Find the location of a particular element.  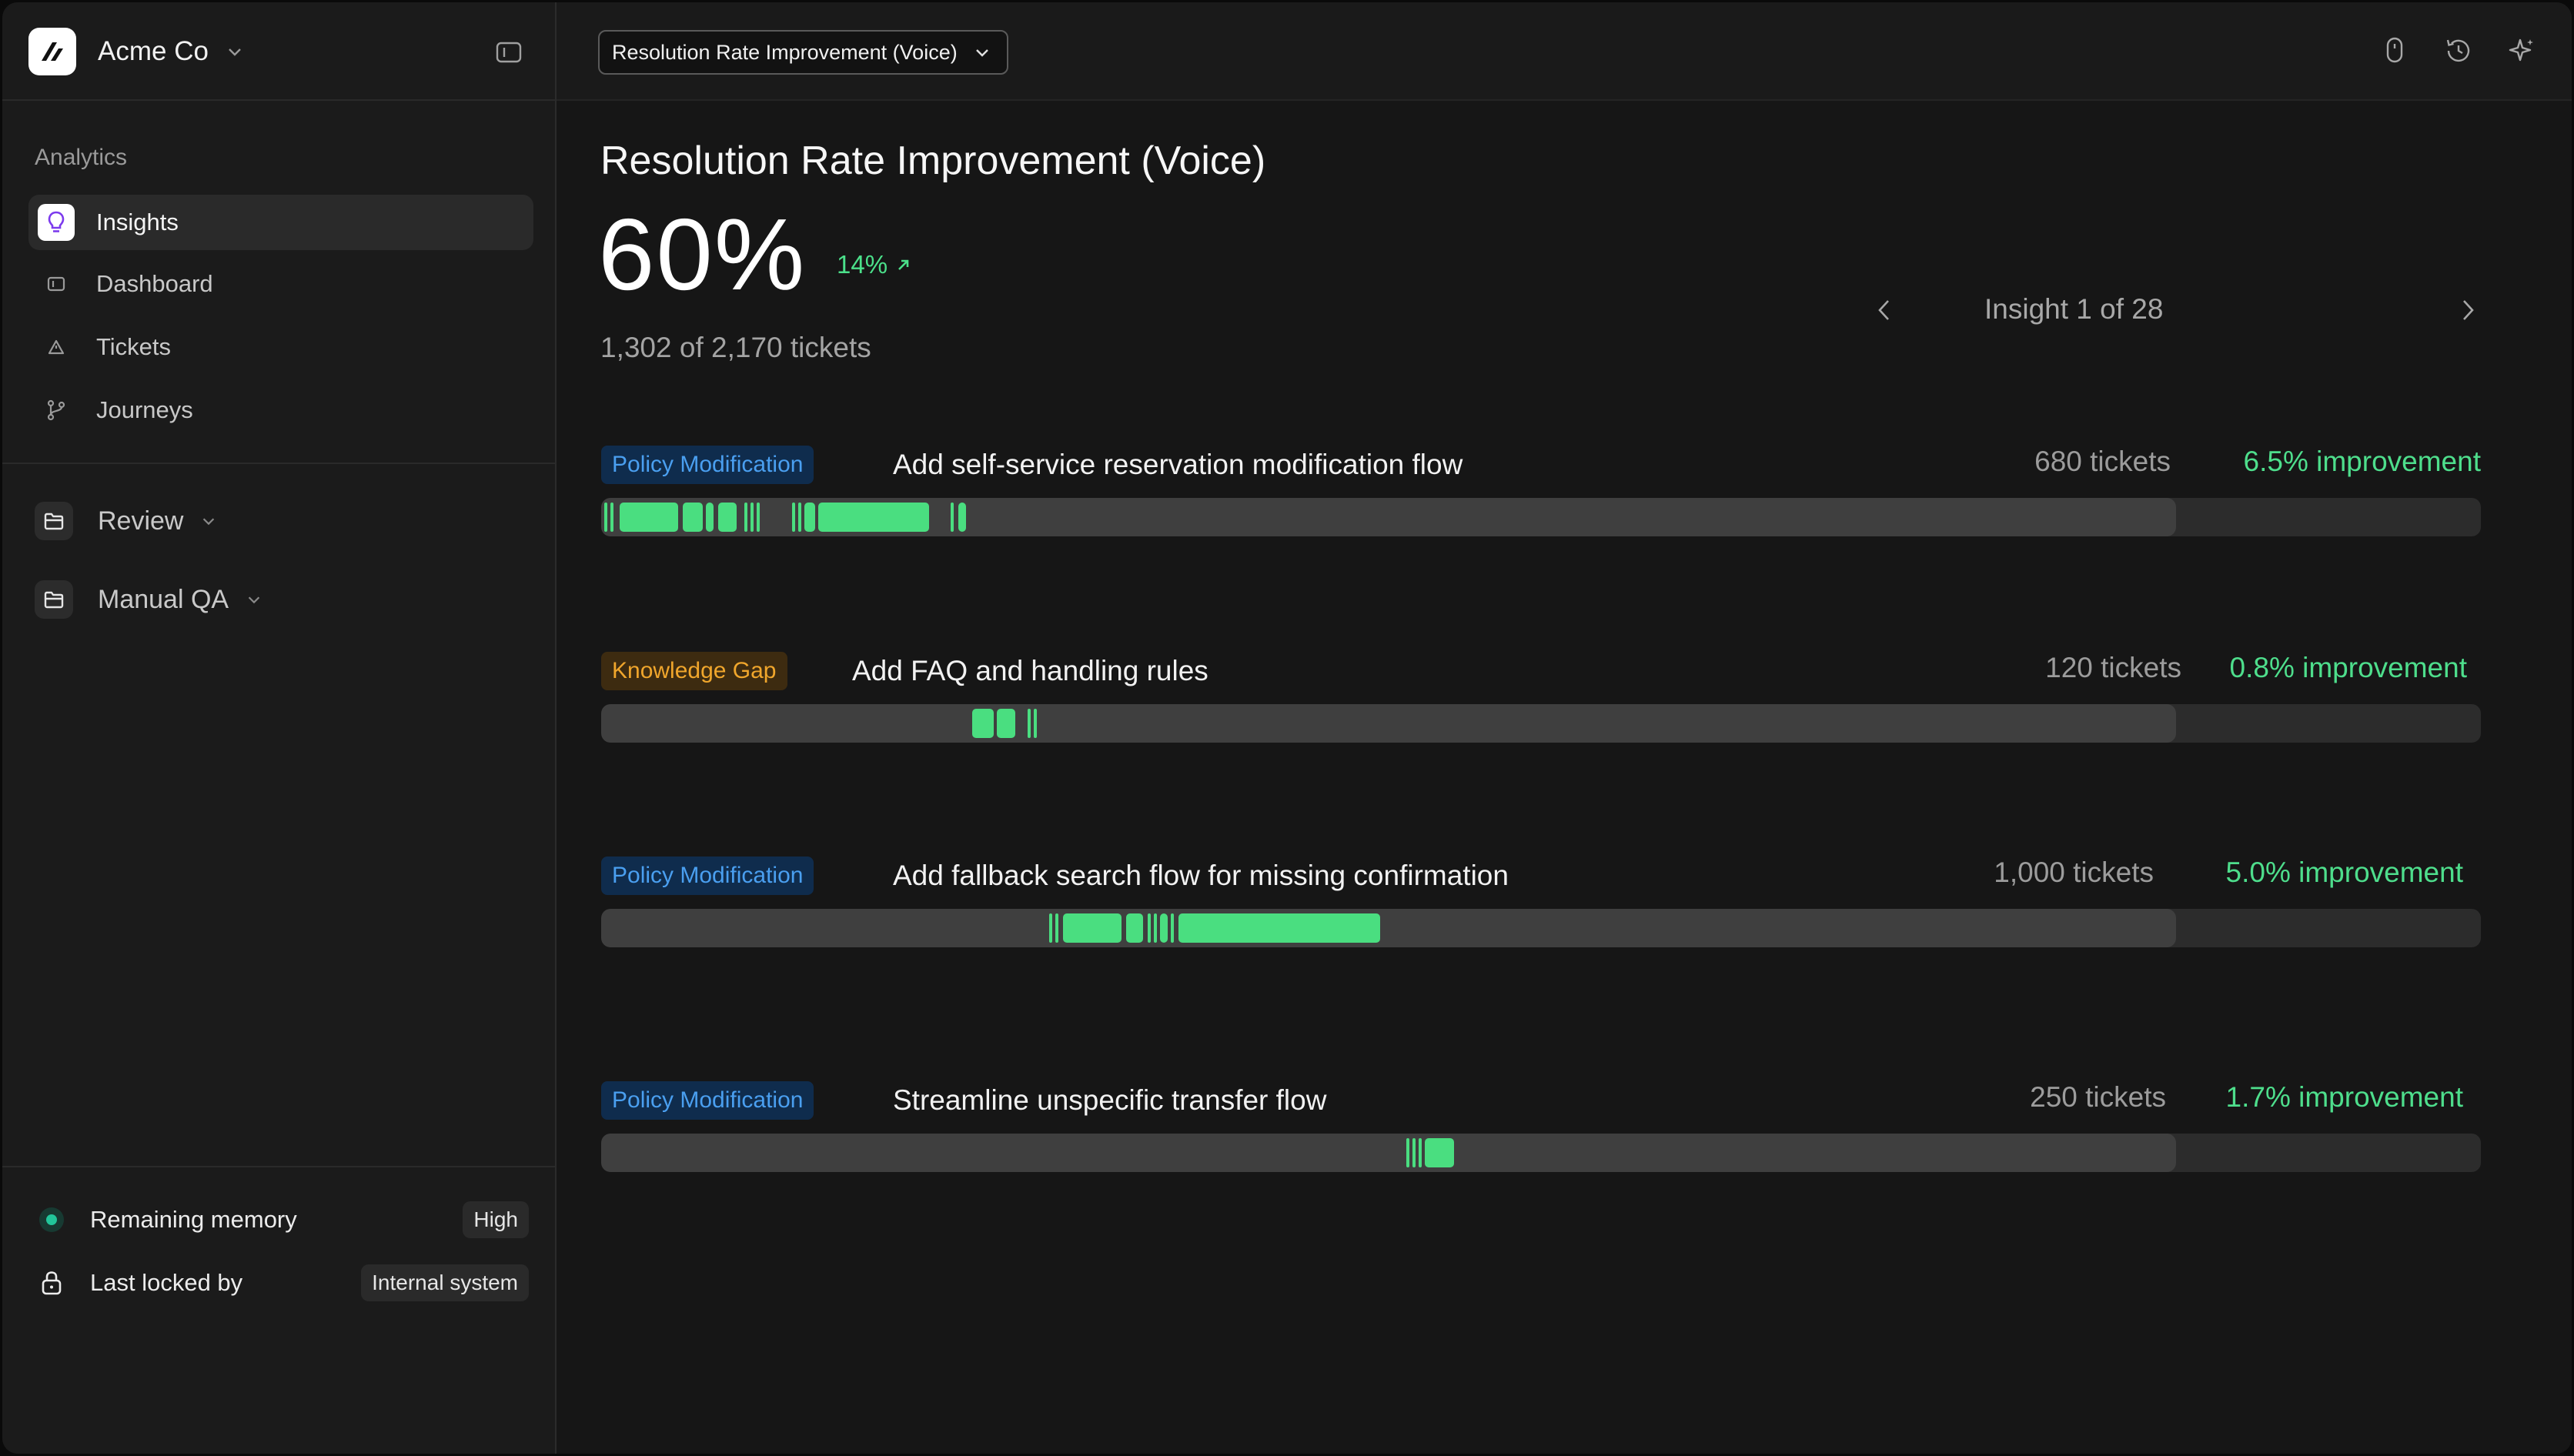

insight-title: Streamline unspecific transfer flow is located at coordinates (1110, 1100).